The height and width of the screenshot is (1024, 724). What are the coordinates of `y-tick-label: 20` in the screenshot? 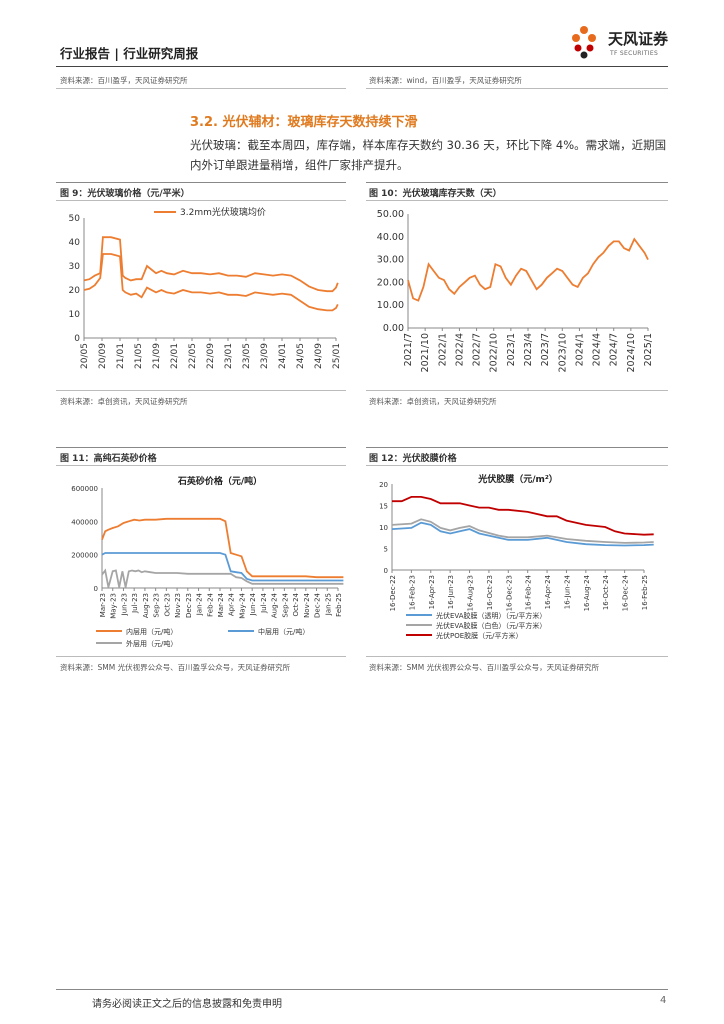 It's located at (383, 485).